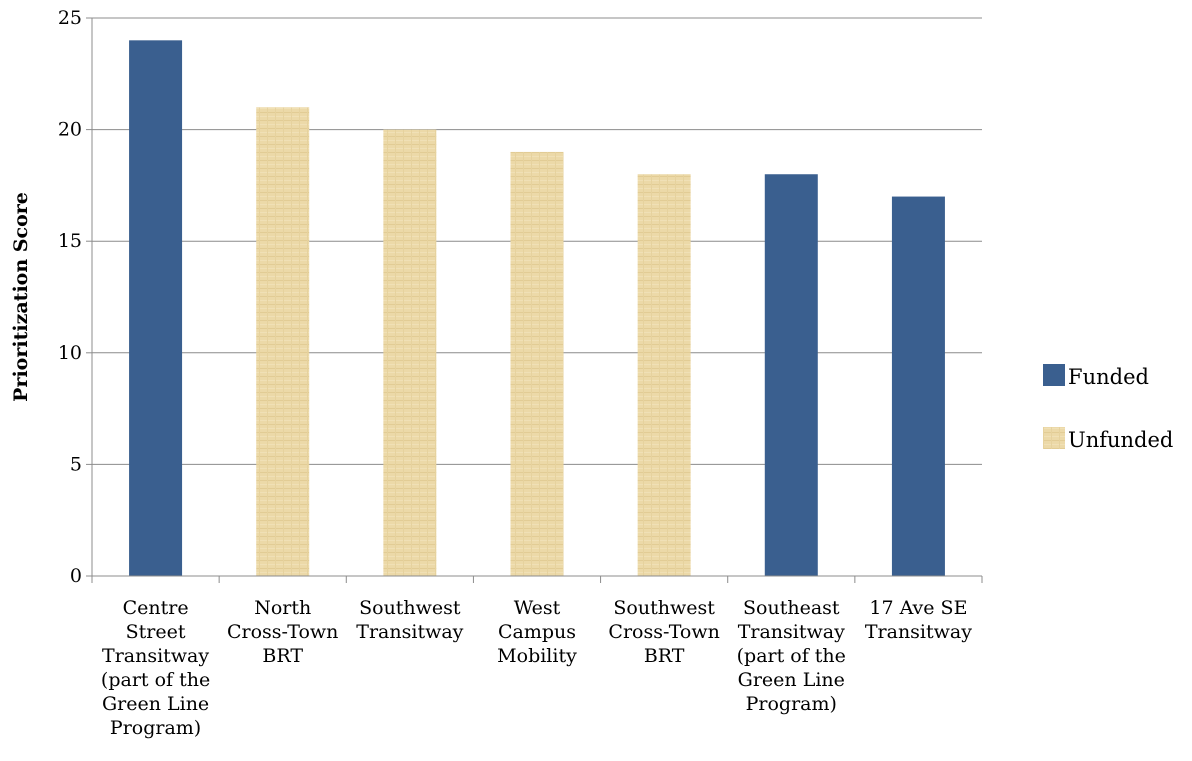 Image resolution: width=1192 pixels, height=761 pixels. What do you see at coordinates (70, 353) in the screenshot?
I see `y-tick-label: 10` at bounding box center [70, 353].